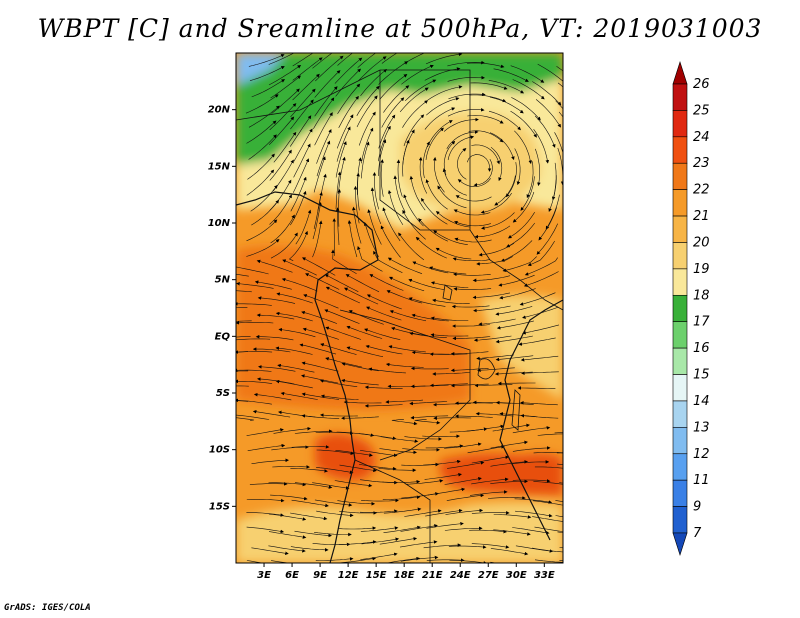  I want to click on y-tick-label: 10S, so click(219, 450).